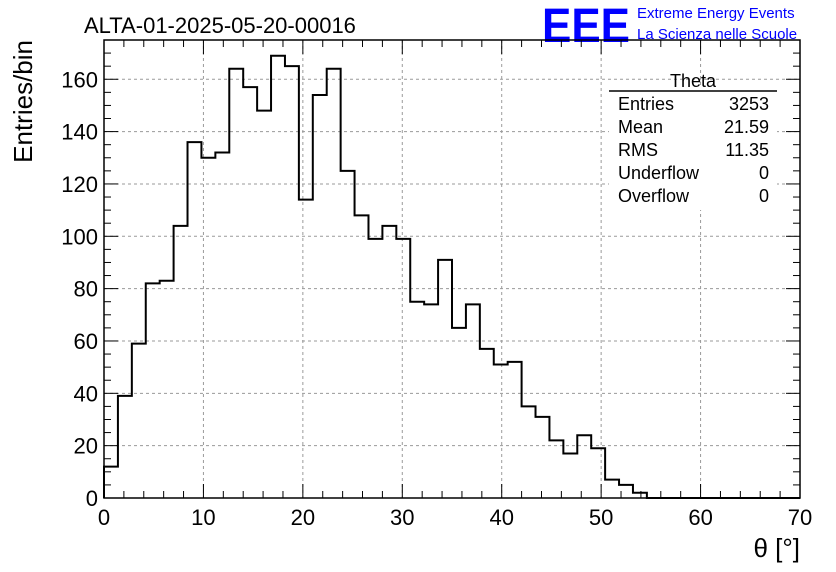  What do you see at coordinates (800, 517) in the screenshot?
I see `x-tick-label: 70` at bounding box center [800, 517].